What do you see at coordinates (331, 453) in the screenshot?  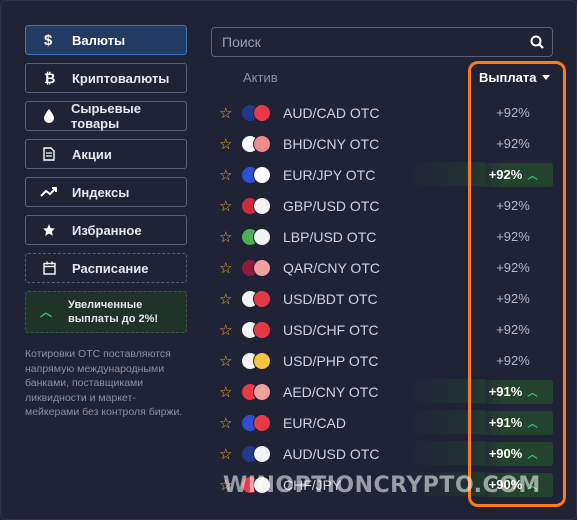 I see `asset-name: AUD/USD OTC` at bounding box center [331, 453].